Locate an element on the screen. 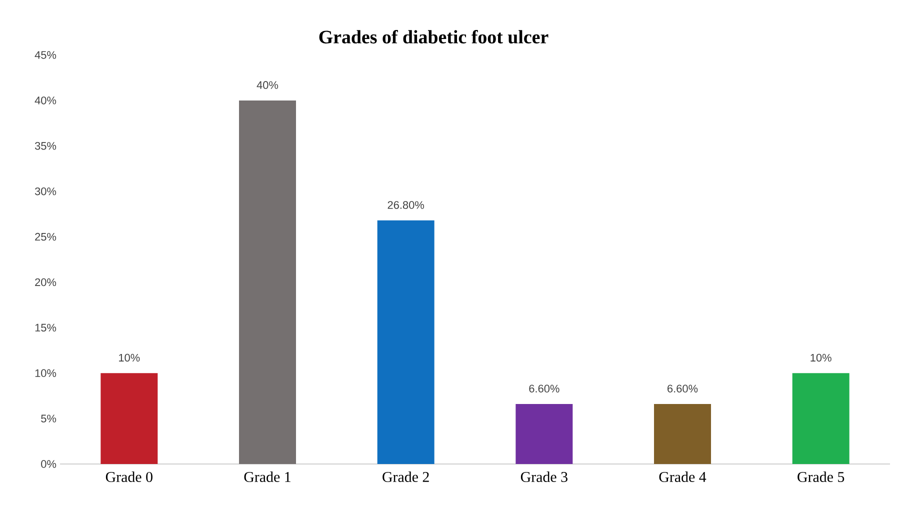 The height and width of the screenshot is (506, 899). data-label: 26.80% is located at coordinates (406, 205).